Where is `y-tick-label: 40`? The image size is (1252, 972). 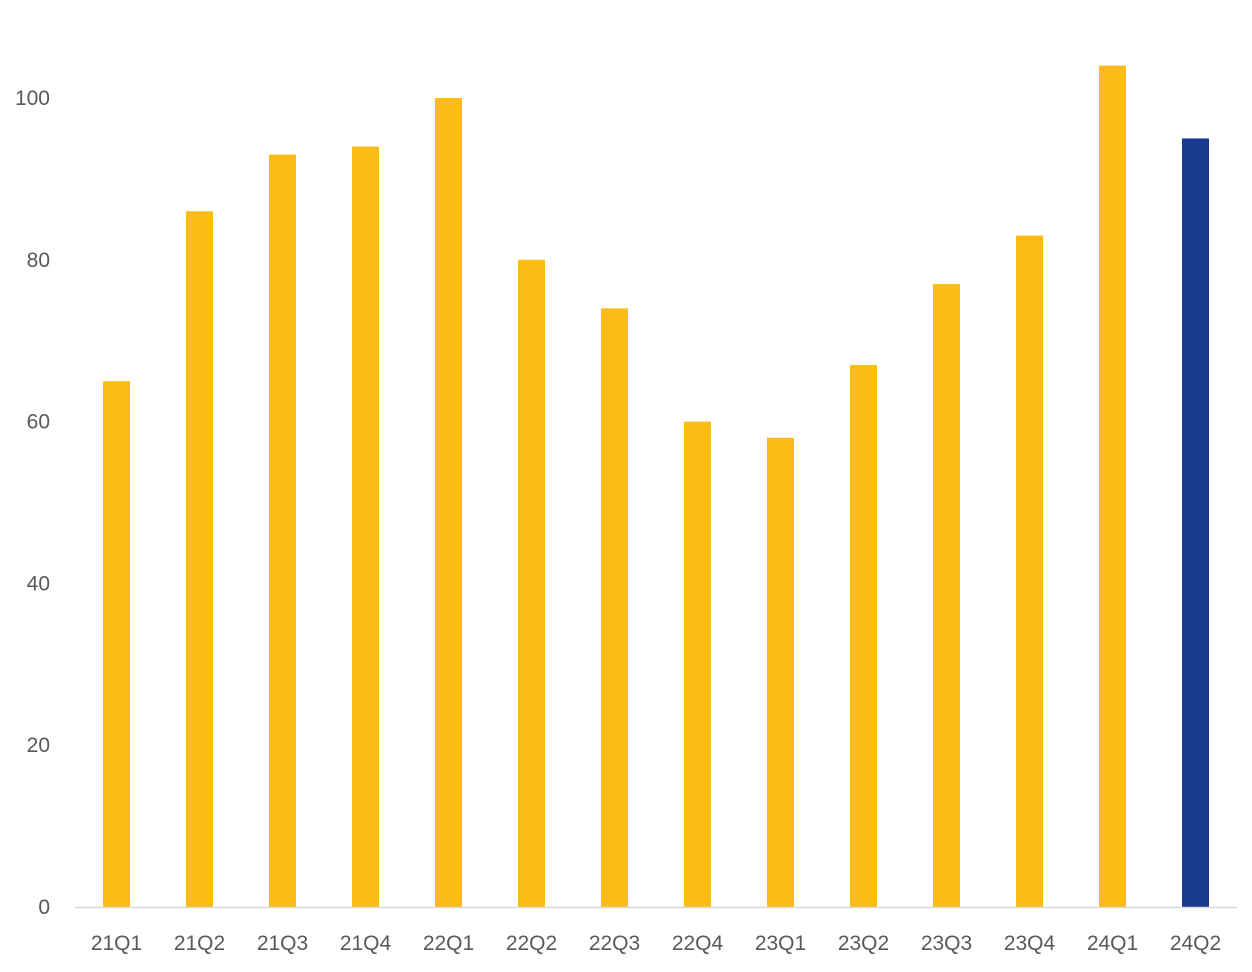 y-tick-label: 40 is located at coordinates (38, 583).